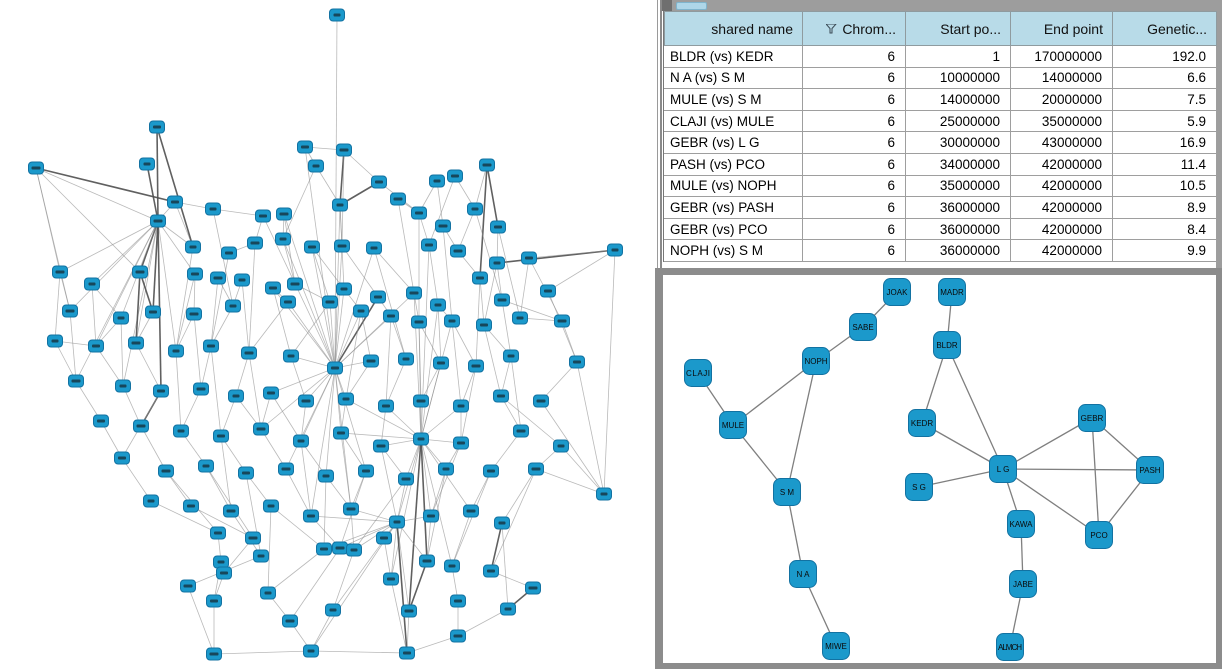  Describe the element at coordinates (698, 373) in the screenshot. I see `graph-node-claji: CLAJI` at that location.